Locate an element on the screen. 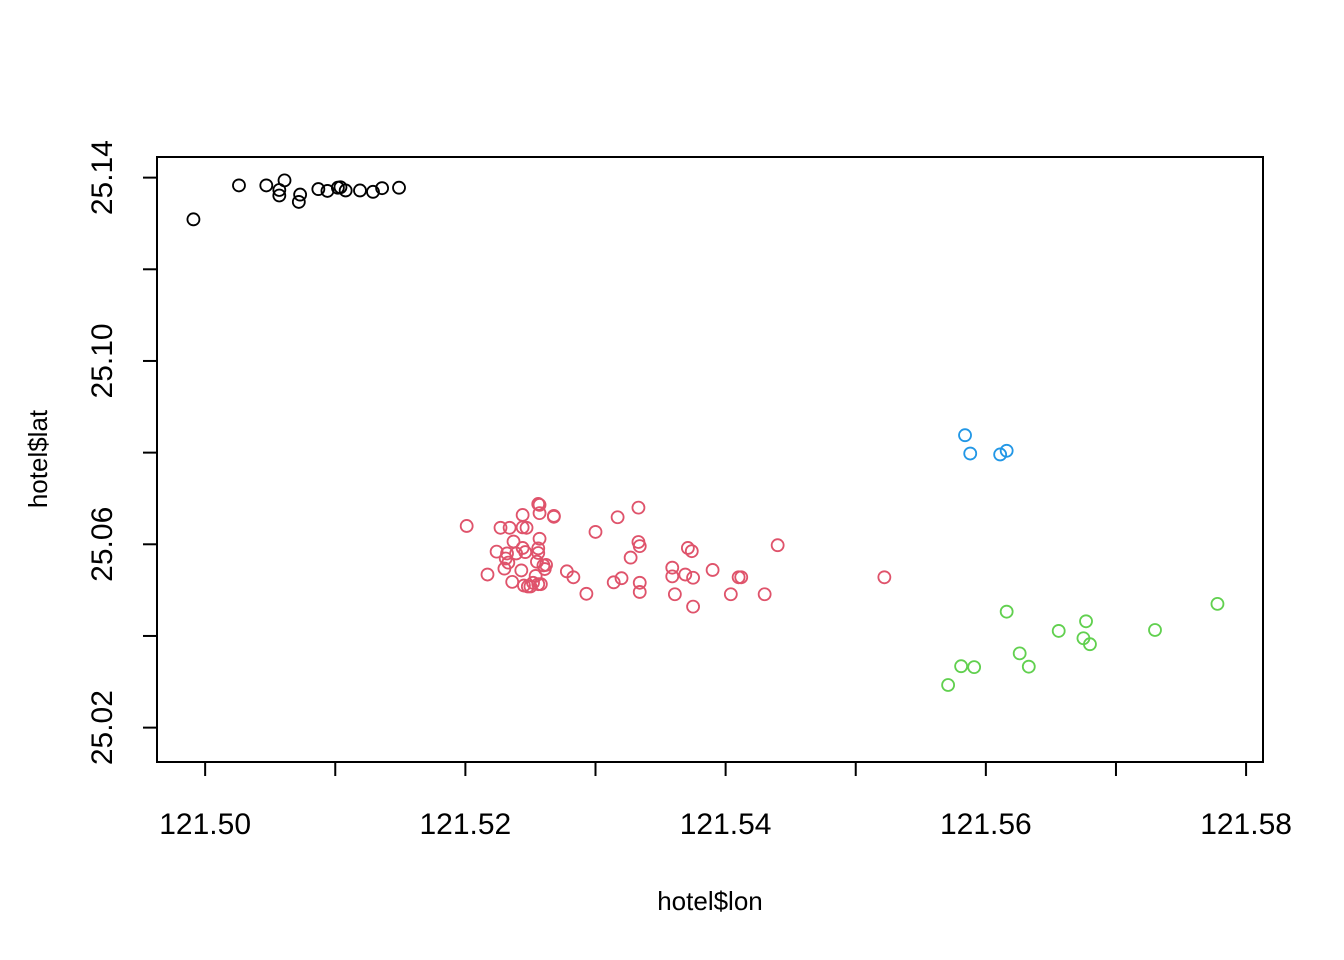  x-tick-label: 121.52 is located at coordinates (465, 824).